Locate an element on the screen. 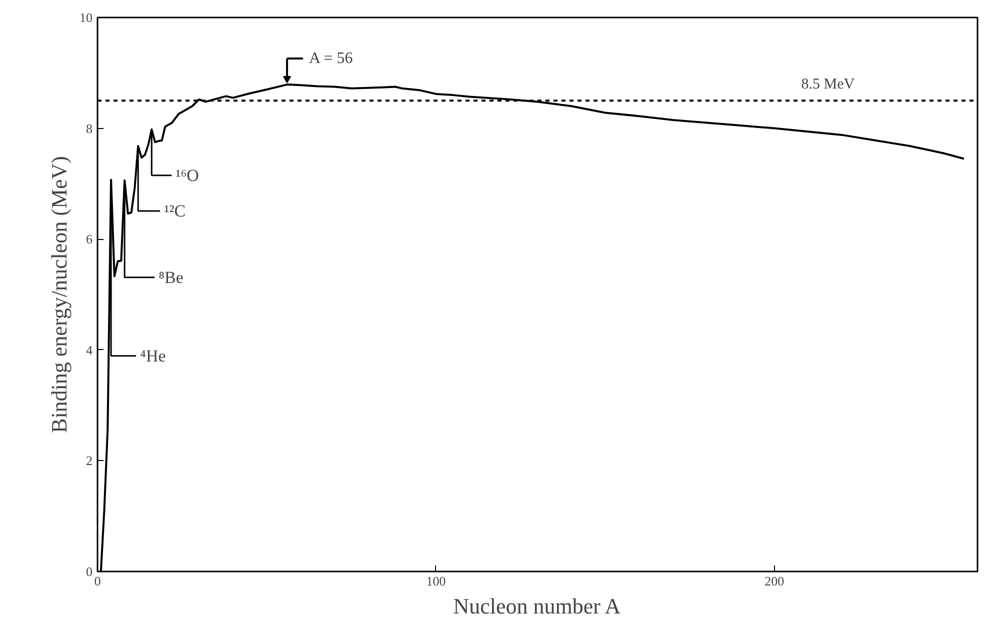 The width and height of the screenshot is (987, 639). y-tick-label: 0 is located at coordinates (89, 571).